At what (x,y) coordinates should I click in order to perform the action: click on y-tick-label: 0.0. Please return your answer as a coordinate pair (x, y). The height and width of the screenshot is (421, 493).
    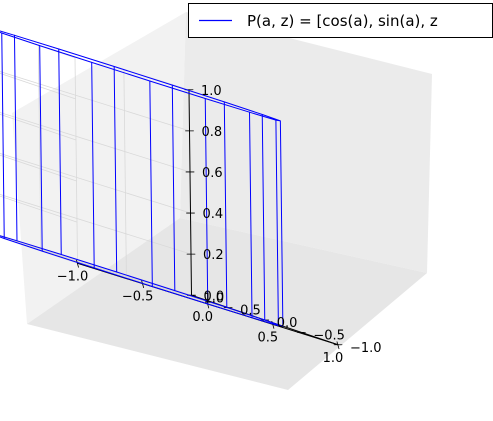
    Looking at the image, I should click on (287, 323).